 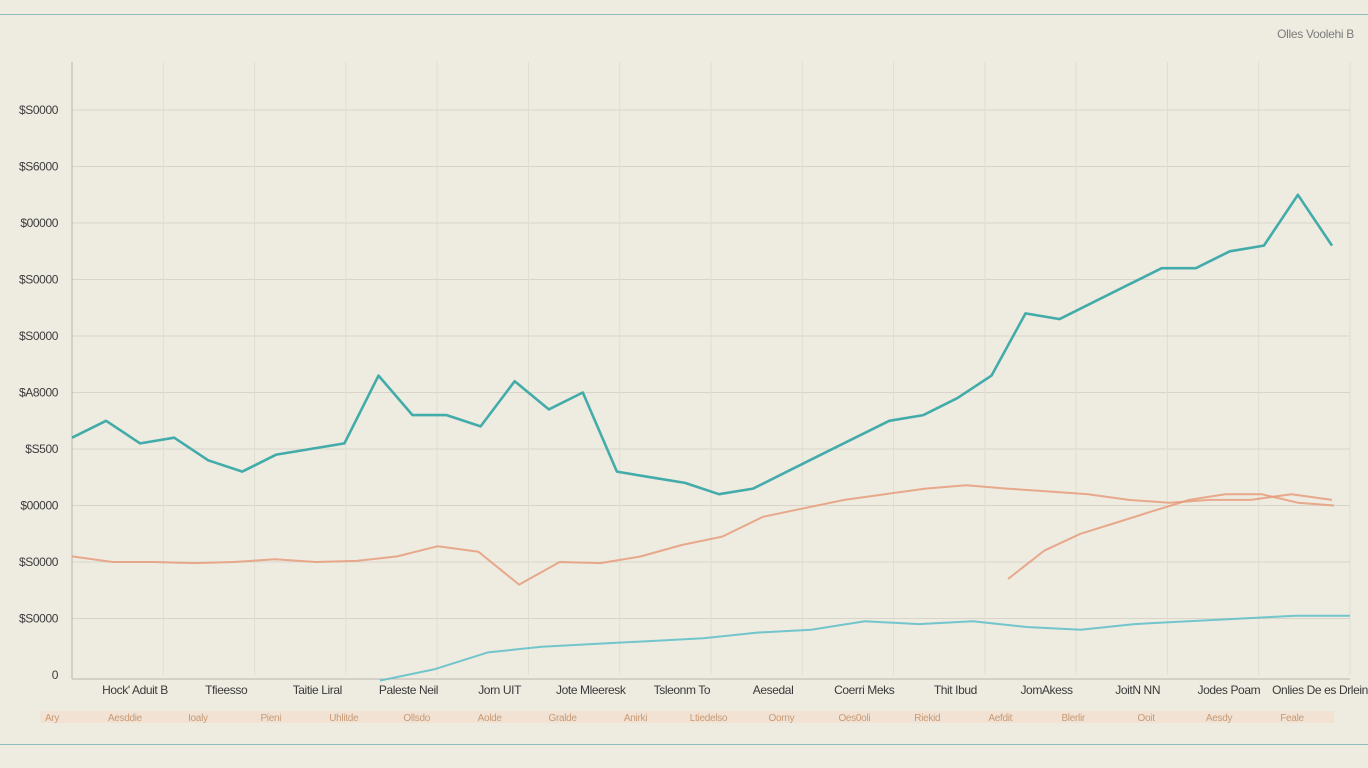 What do you see at coordinates (1315, 34) in the screenshot?
I see `legend: Olles Voolehi B` at bounding box center [1315, 34].